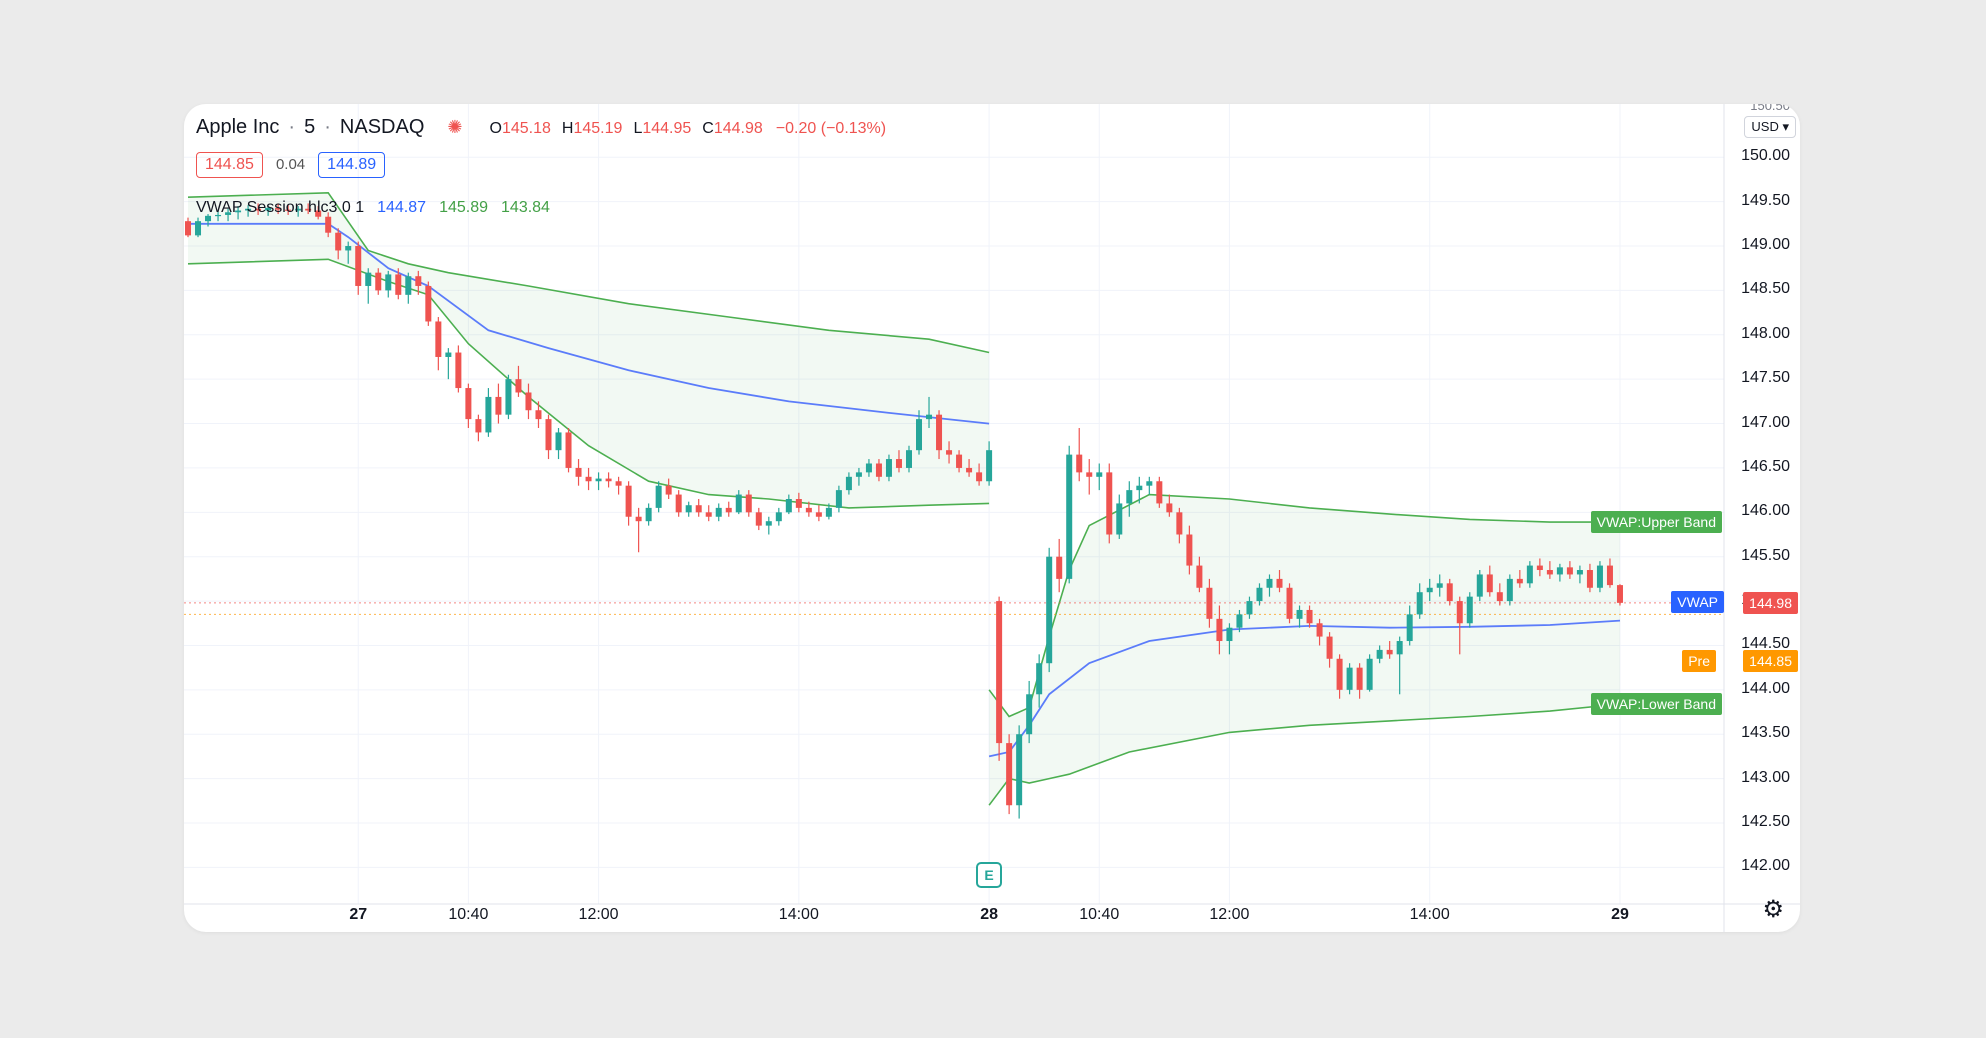  What do you see at coordinates (1697, 601) in the screenshot?
I see `vwap-tag: VWAP` at bounding box center [1697, 601].